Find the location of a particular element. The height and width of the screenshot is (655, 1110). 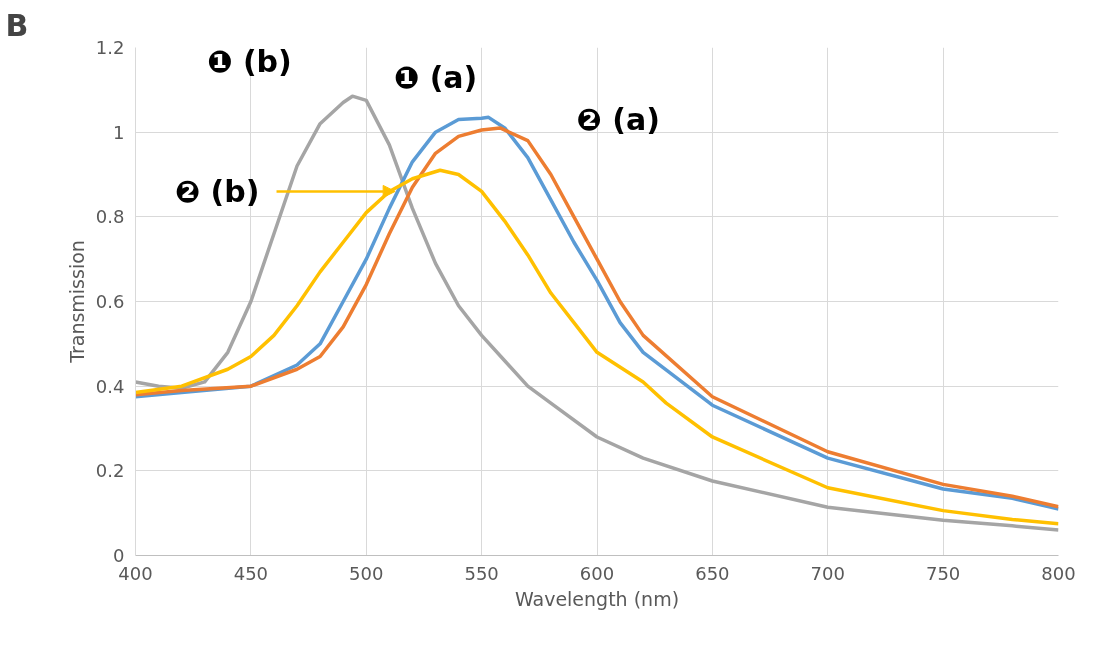

x-tick-label: 650 is located at coordinates (712, 573).